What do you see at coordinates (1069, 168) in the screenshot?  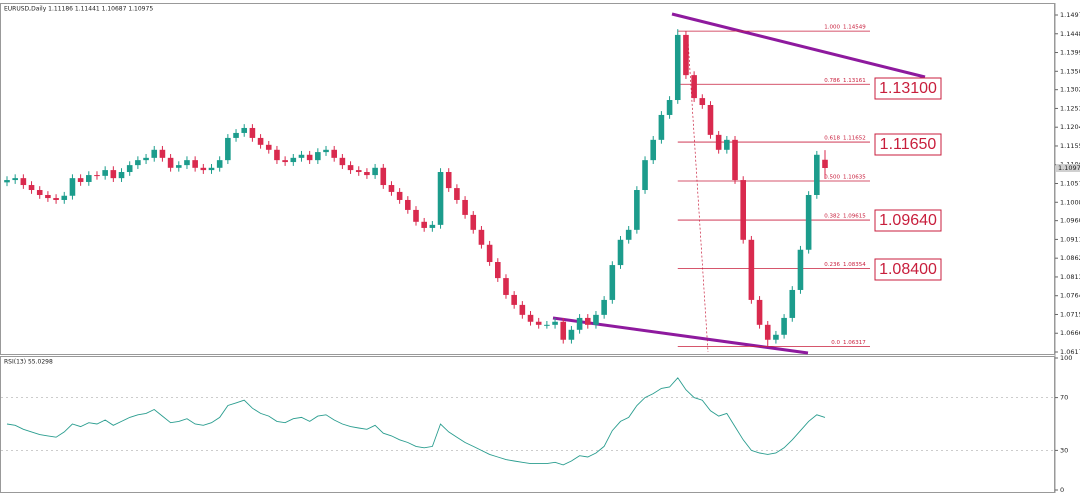 I see `current-price-label: 1.10975` at bounding box center [1069, 168].